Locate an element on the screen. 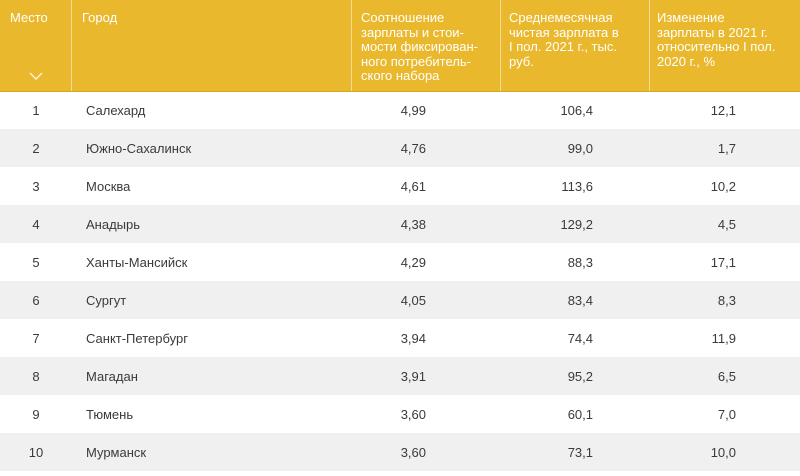 The width and height of the screenshot is (800, 476). ratio-cell: 4,61 is located at coordinates (413, 186).